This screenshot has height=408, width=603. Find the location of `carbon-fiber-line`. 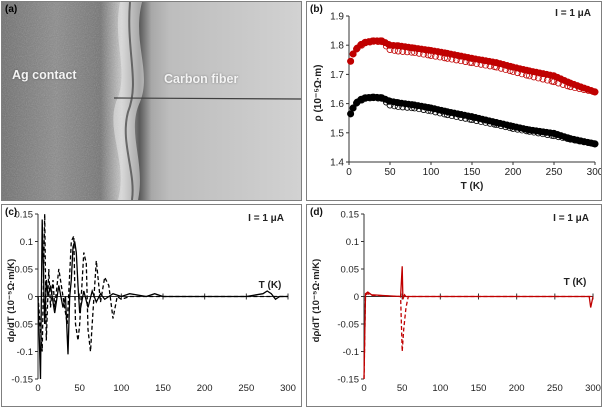

carbon-fiber-line is located at coordinates (207, 98).